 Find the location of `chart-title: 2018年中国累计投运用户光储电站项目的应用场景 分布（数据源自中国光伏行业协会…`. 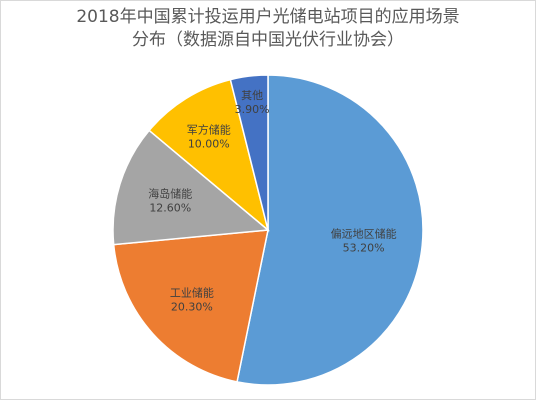

chart-title: 2018年中国累计投运用户光储电站项目的应用场景 分布（数据源自中国光伏行业协会… is located at coordinates (268, 29).